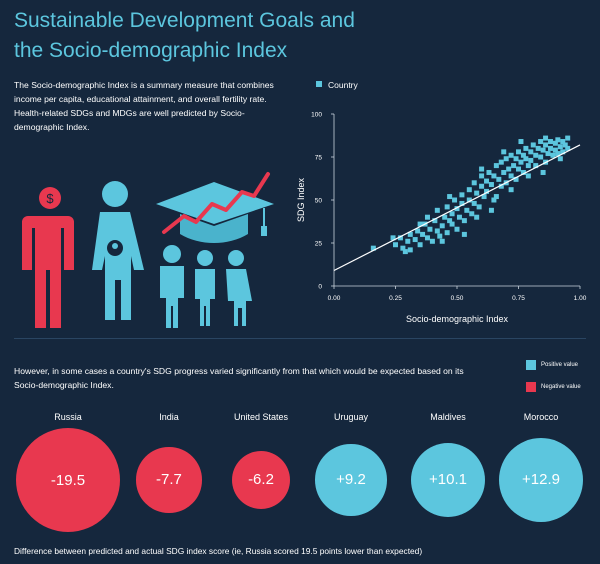 This screenshot has height=564, width=600. Describe the element at coordinates (337, 85) in the screenshot. I see `scatter-legend: Country` at that location.